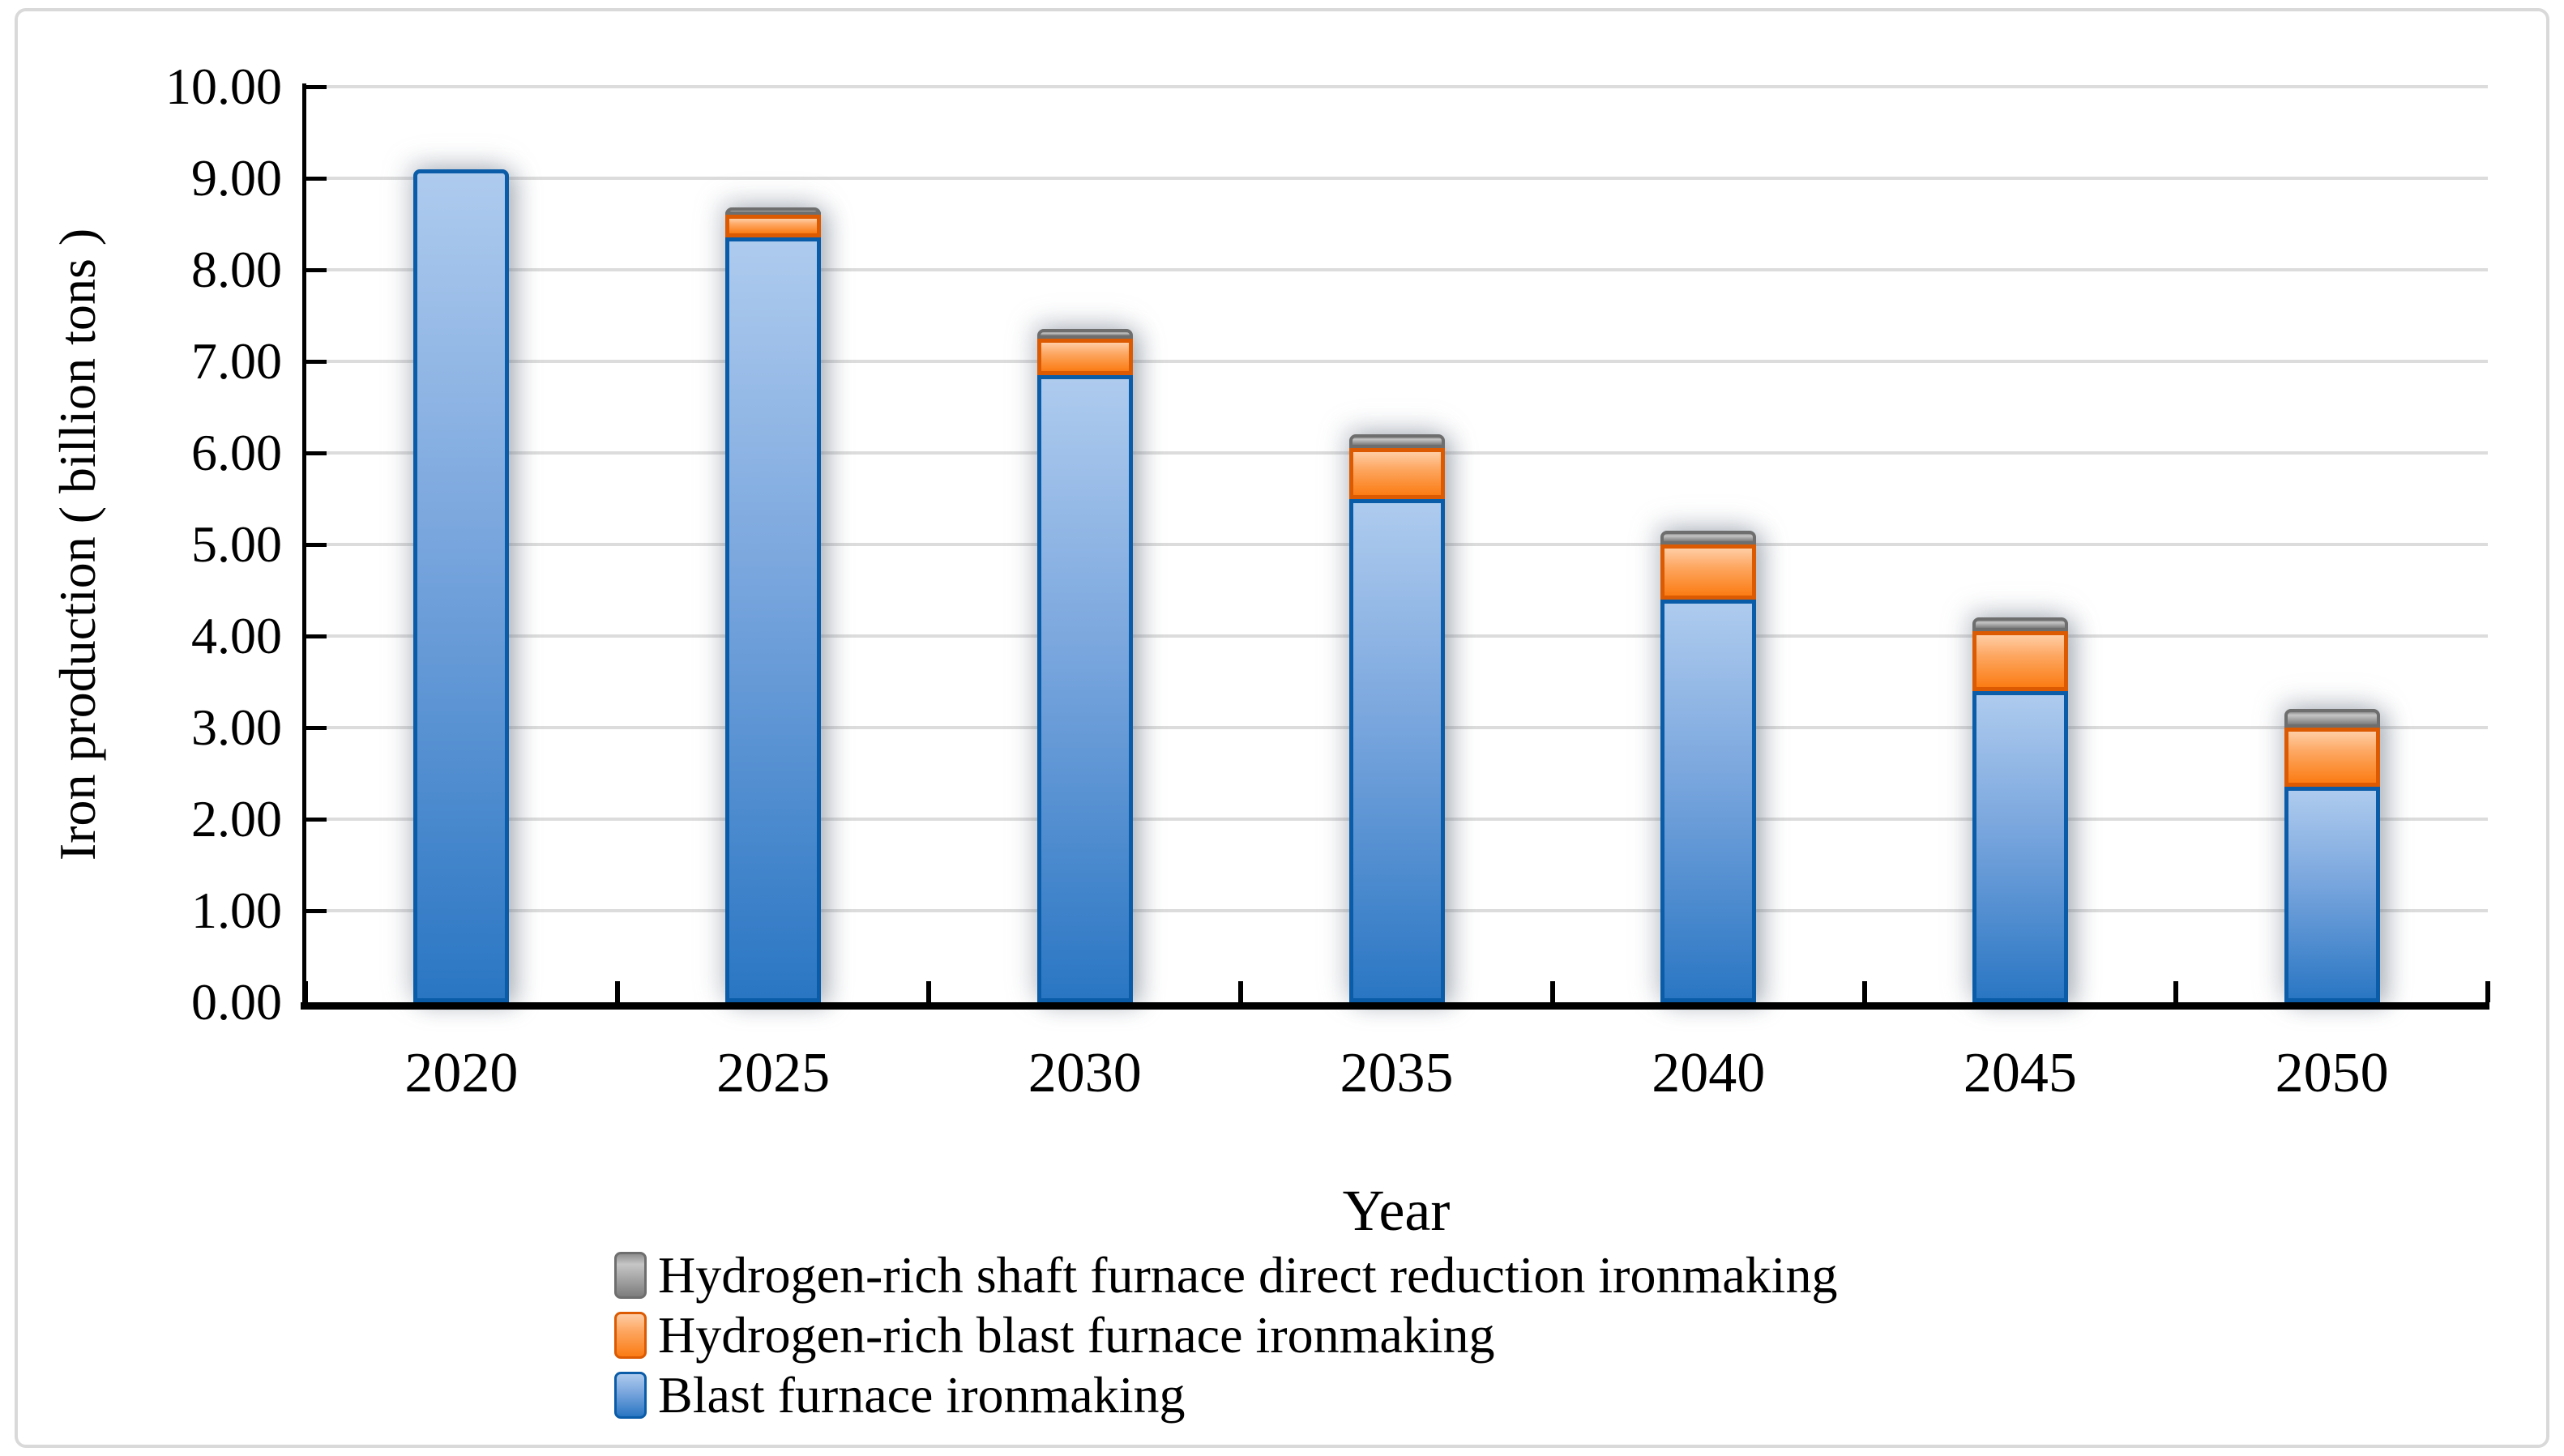 Image resolution: width=2564 pixels, height=1456 pixels. I want to click on legend-swatch-orange, so click(630, 1336).